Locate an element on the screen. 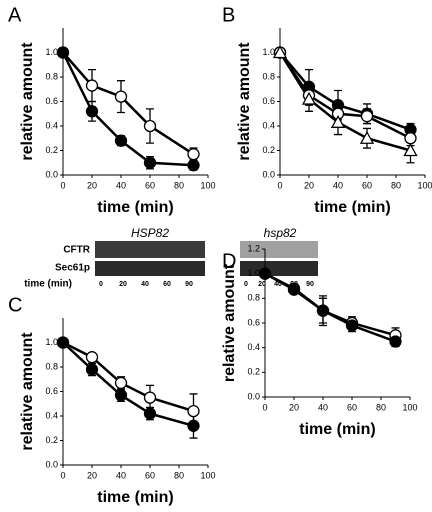 This screenshot has width=432, height=512. lane-label: 20 is located at coordinates (262, 284).